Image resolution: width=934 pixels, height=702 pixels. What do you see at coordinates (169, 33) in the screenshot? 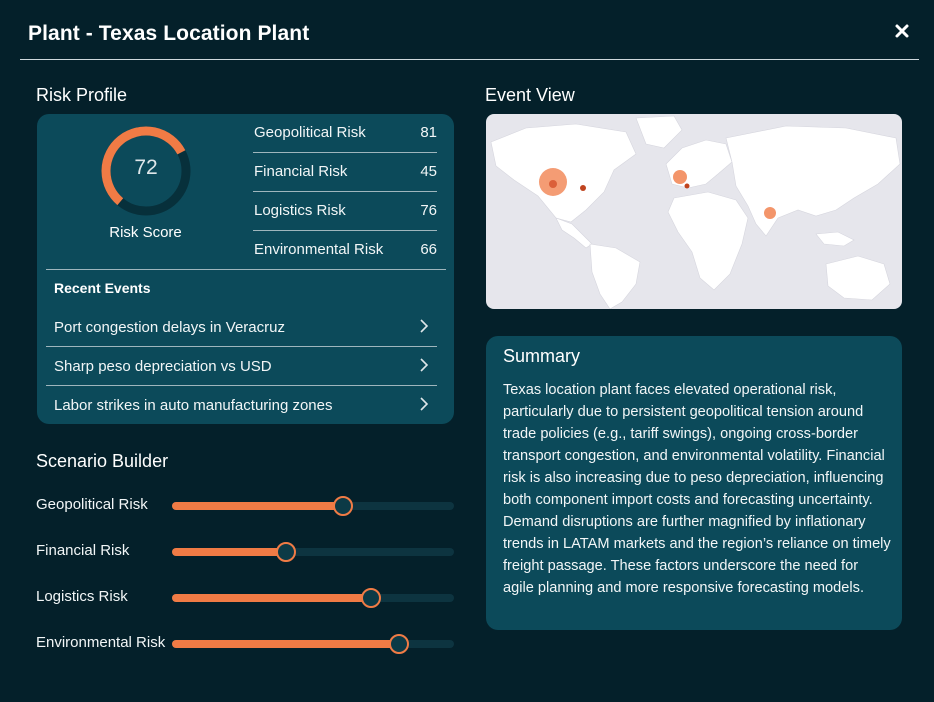
I see `page-title: Plant - Texas Location Plant` at bounding box center [169, 33].